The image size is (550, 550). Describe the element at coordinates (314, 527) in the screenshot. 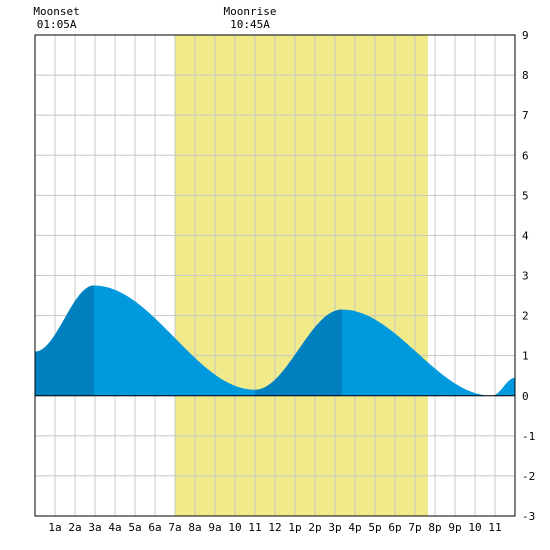

I see `x-tick-label: 2p` at that location.